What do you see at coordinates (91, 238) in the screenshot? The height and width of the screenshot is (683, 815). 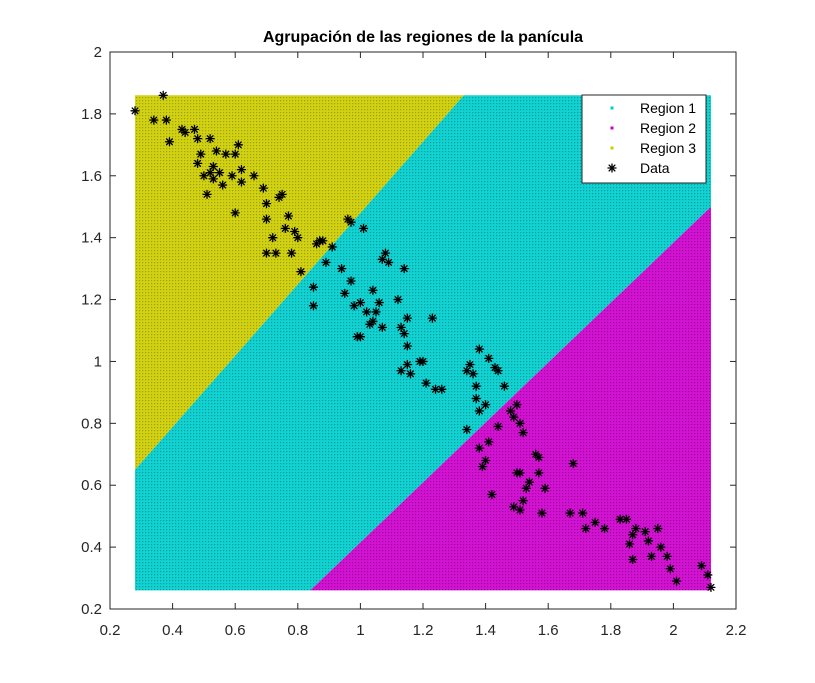 I see `y-tick-label: 1.4` at bounding box center [91, 238].